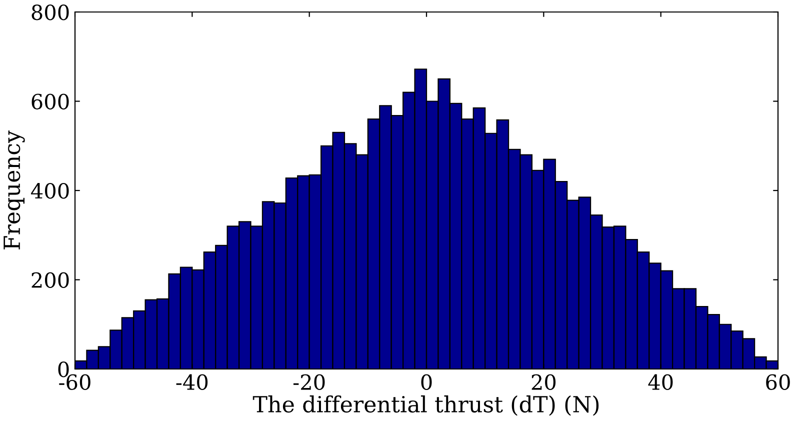 Image resolution: width=795 pixels, height=423 pixels. What do you see at coordinates (50, 12) in the screenshot?
I see `y-tick-label: 800` at bounding box center [50, 12].